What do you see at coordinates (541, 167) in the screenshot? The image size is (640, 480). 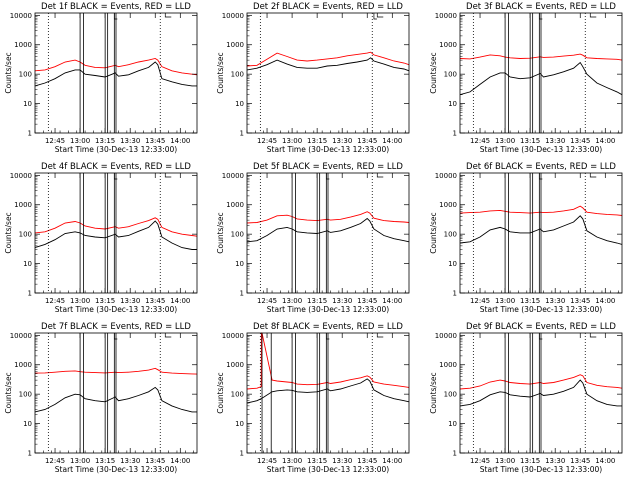 I see `panel-title: Det 6f BLACK = Events, RED = LLD` at bounding box center [541, 167].